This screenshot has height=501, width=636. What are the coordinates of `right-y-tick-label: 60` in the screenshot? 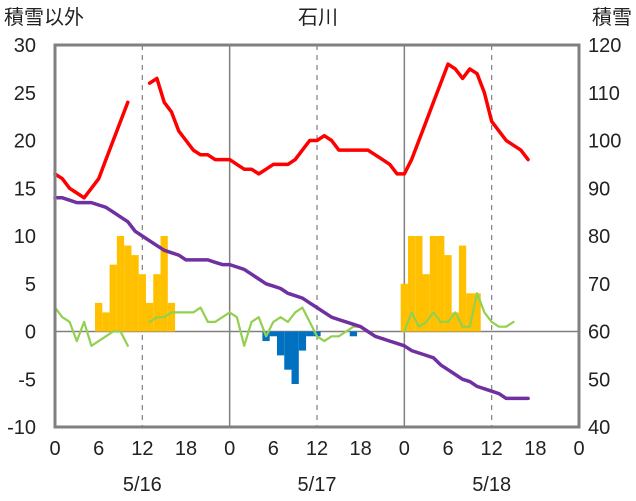 It's located at (599, 333).